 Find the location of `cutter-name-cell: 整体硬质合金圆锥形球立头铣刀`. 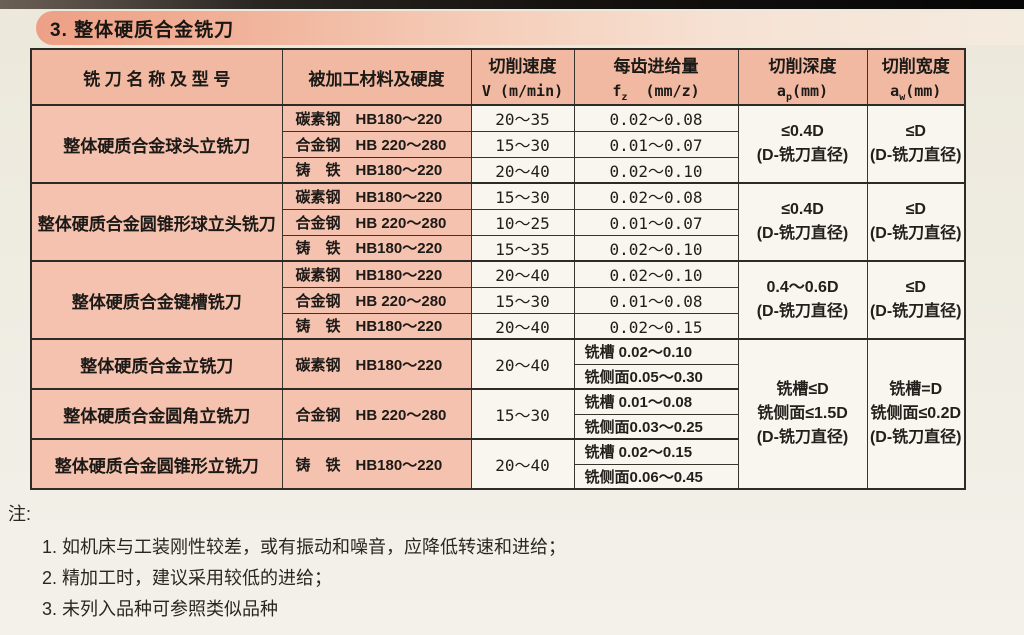

cutter-name-cell: 整体硬质合金圆锥形球立头铣刀 is located at coordinates (156, 222).